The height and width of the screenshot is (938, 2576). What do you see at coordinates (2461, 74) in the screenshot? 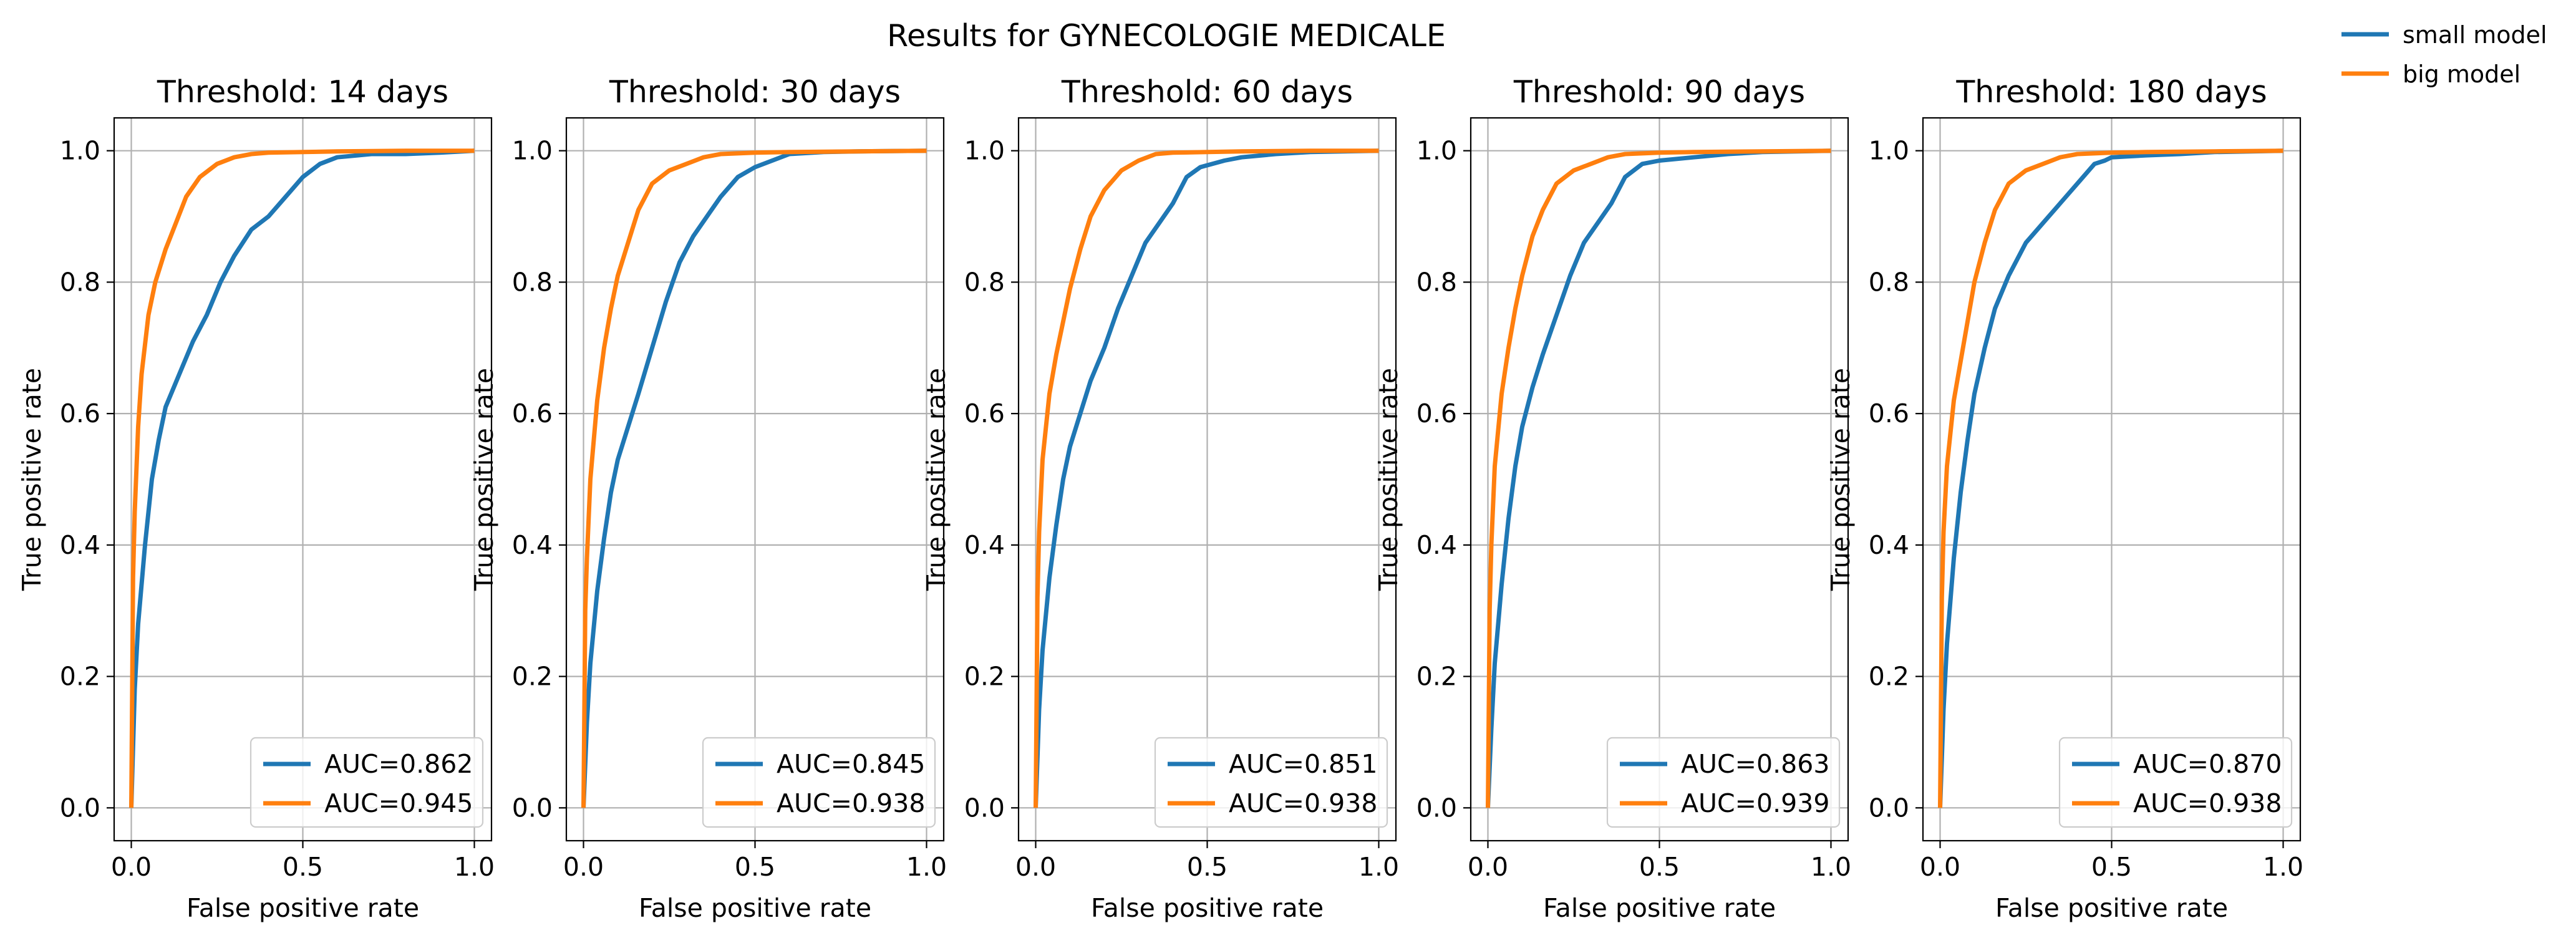
I see `figure-legend-label-1: big model` at bounding box center [2461, 74].